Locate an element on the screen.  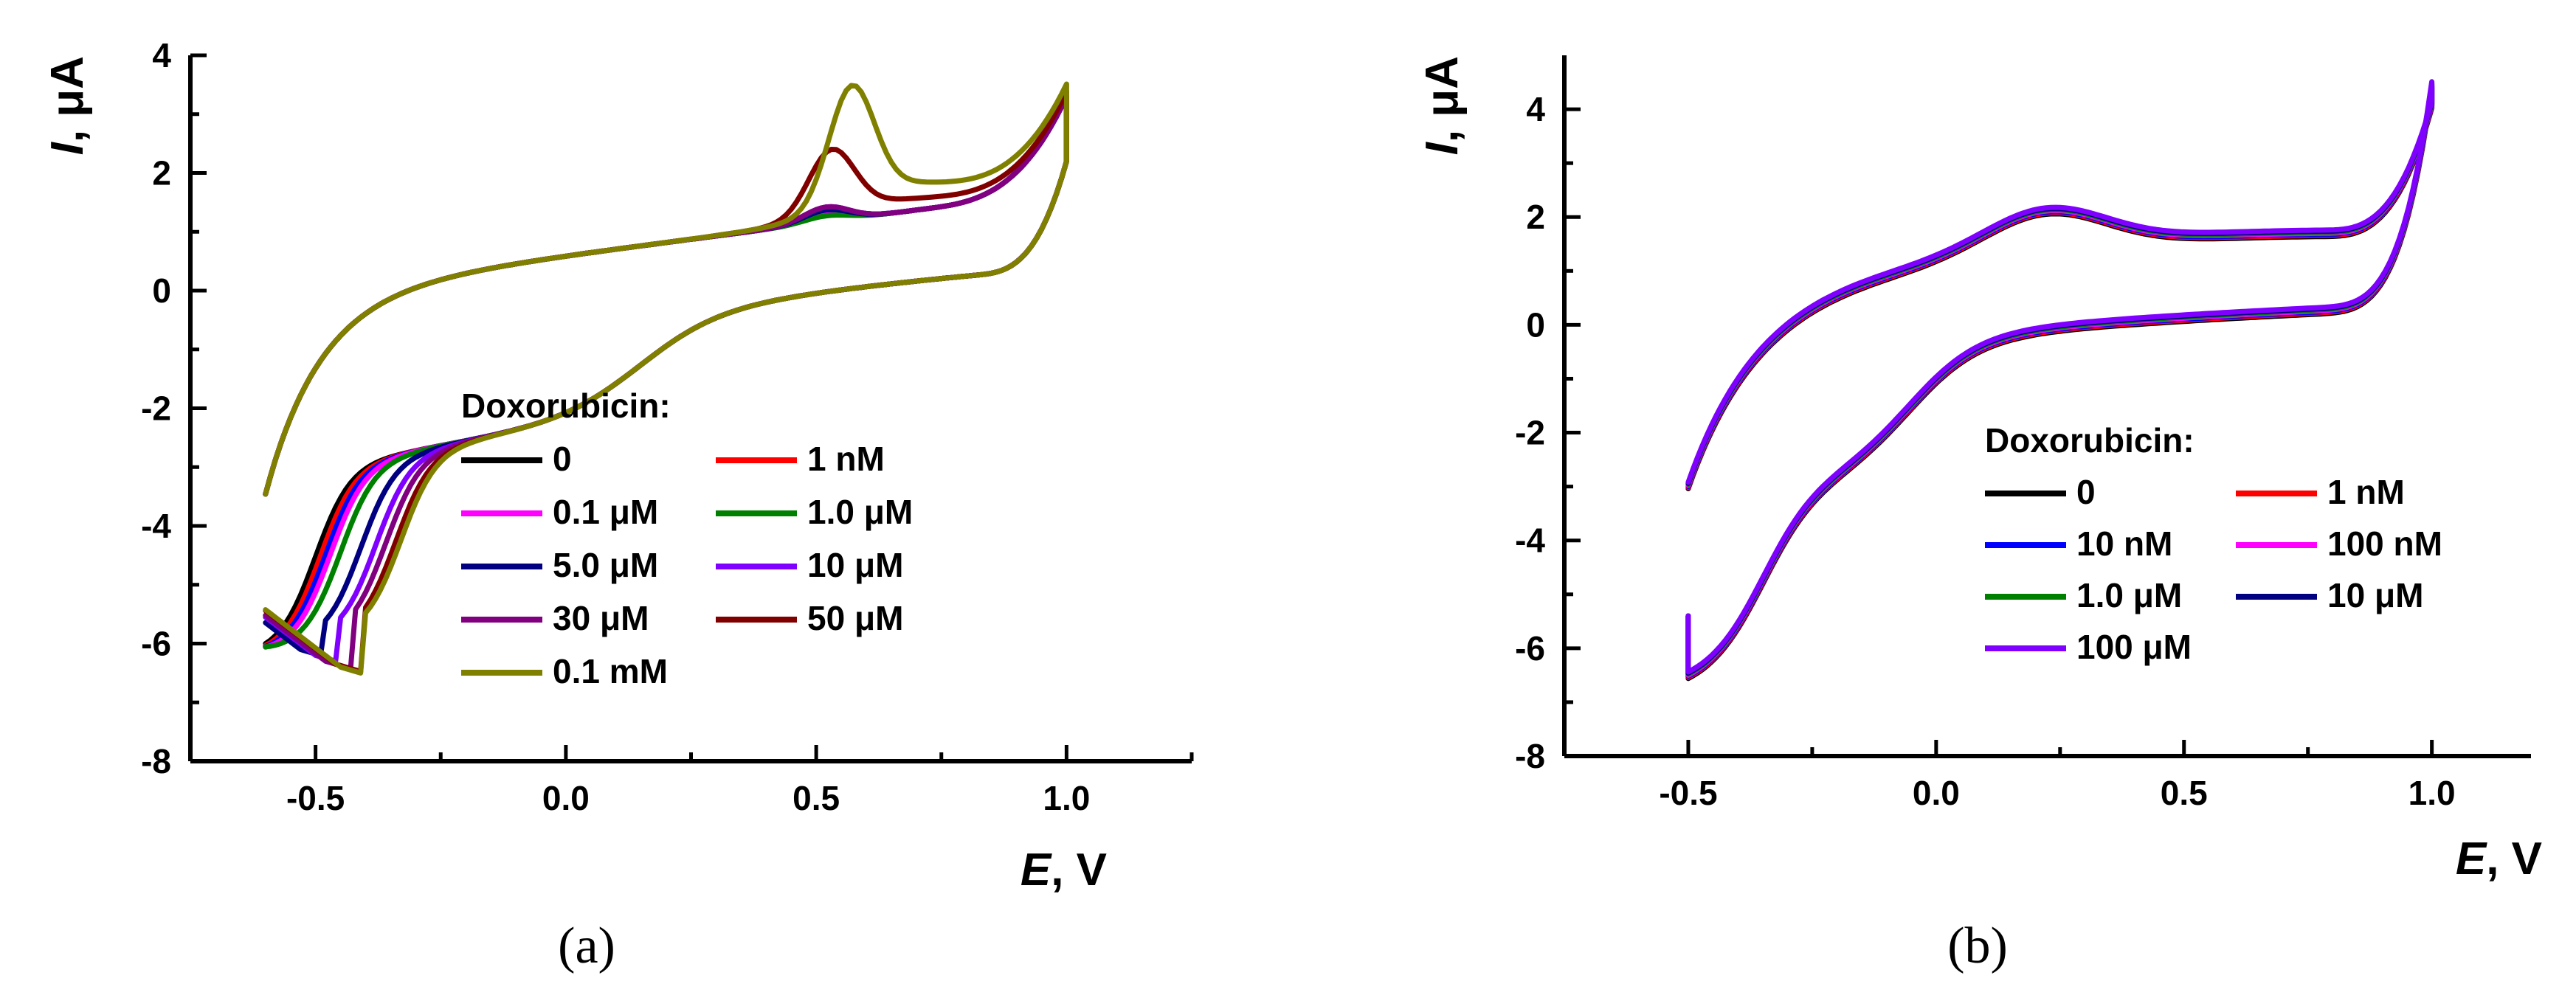
legend-label: 5.0 μM is located at coordinates (605, 565).